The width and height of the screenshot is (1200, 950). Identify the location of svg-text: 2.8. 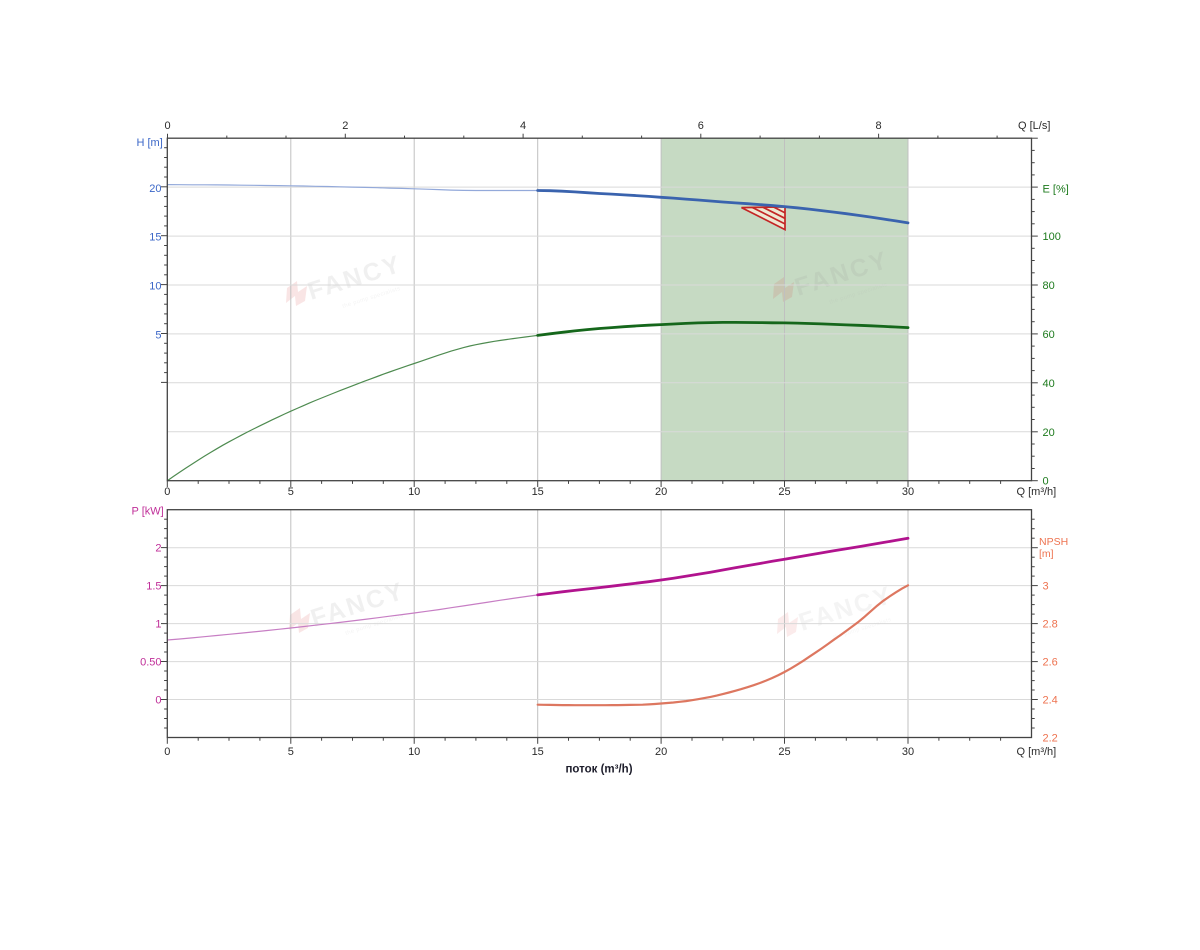
(1050, 625).